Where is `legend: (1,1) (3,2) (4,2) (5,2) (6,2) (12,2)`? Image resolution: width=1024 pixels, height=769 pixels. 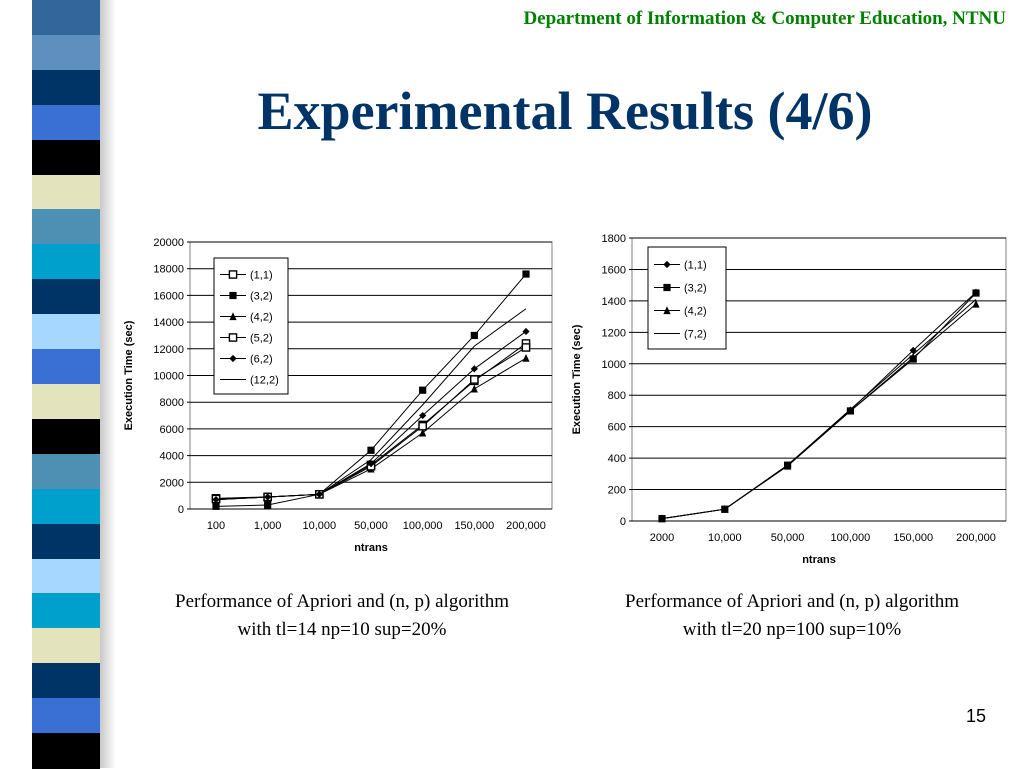 legend: (1,1) (3,2) (4,2) (5,2) (6,2) (12,2) is located at coordinates (251, 326).